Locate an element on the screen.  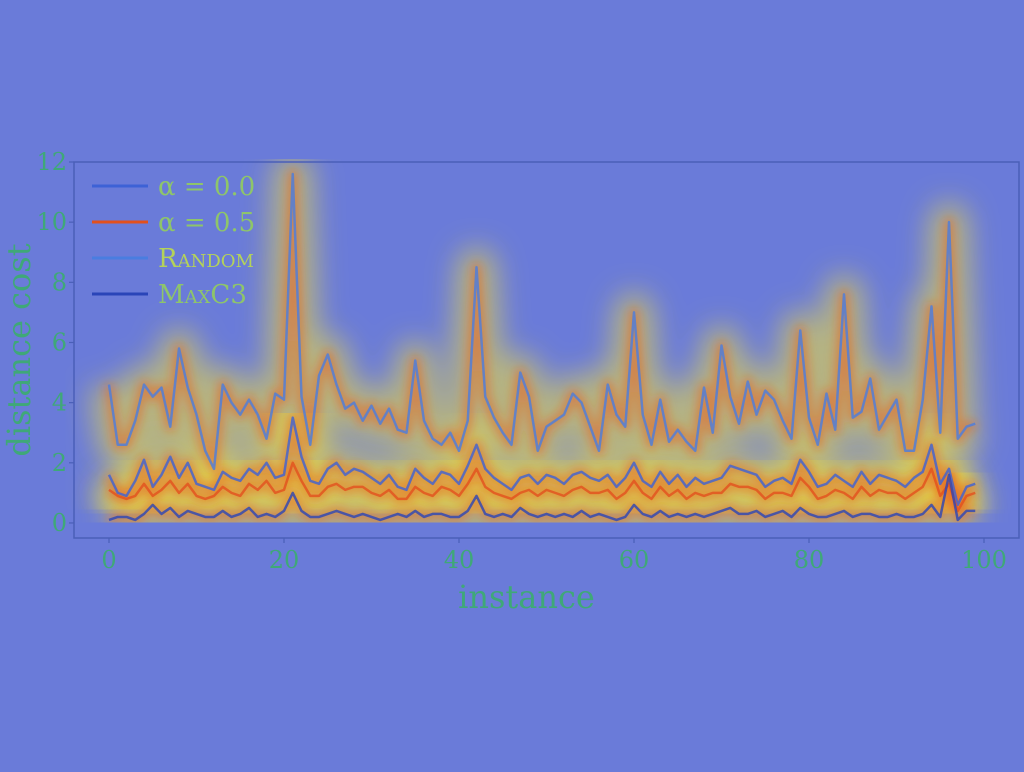
y-tick-label: 2 is located at coordinates (59, 463).